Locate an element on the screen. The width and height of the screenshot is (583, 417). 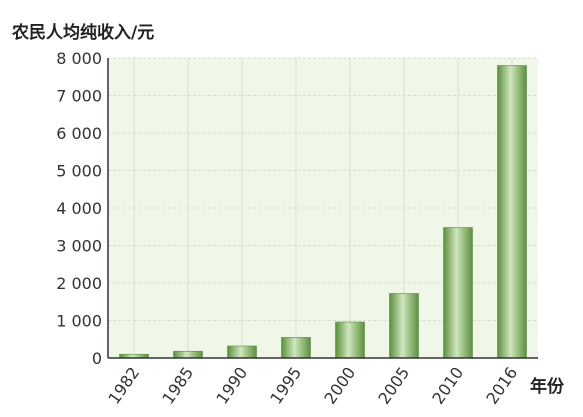
y-tick-label: 5 000 is located at coordinates (79, 171).